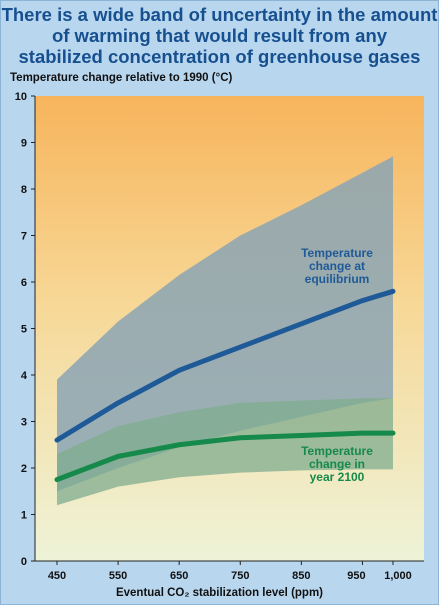 The height and width of the screenshot is (605, 439). I want to click on series-label-2: Temperature change in year 2100, so click(337, 464).